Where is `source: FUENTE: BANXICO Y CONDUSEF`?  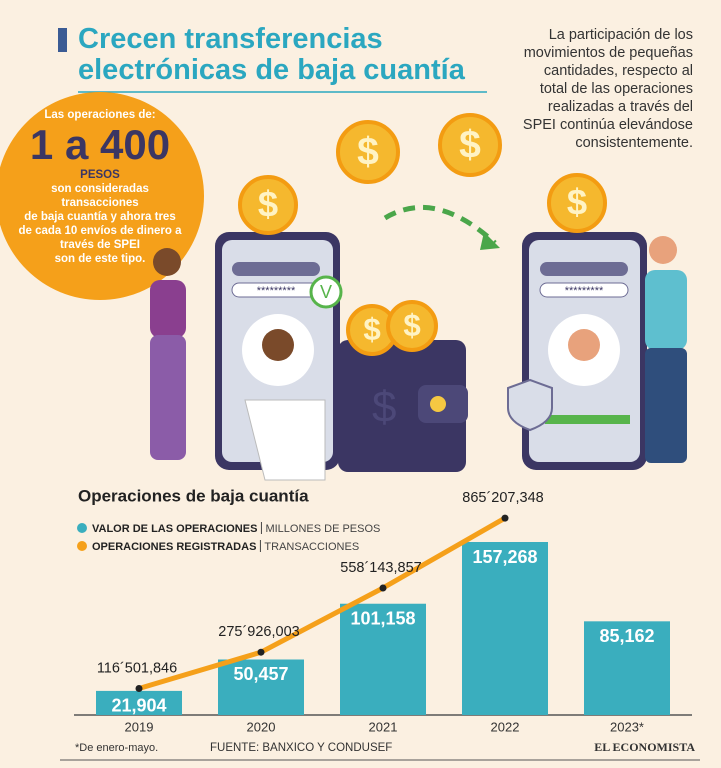
source: FUENTE: BANXICO Y CONDUSEF is located at coordinates (301, 748).